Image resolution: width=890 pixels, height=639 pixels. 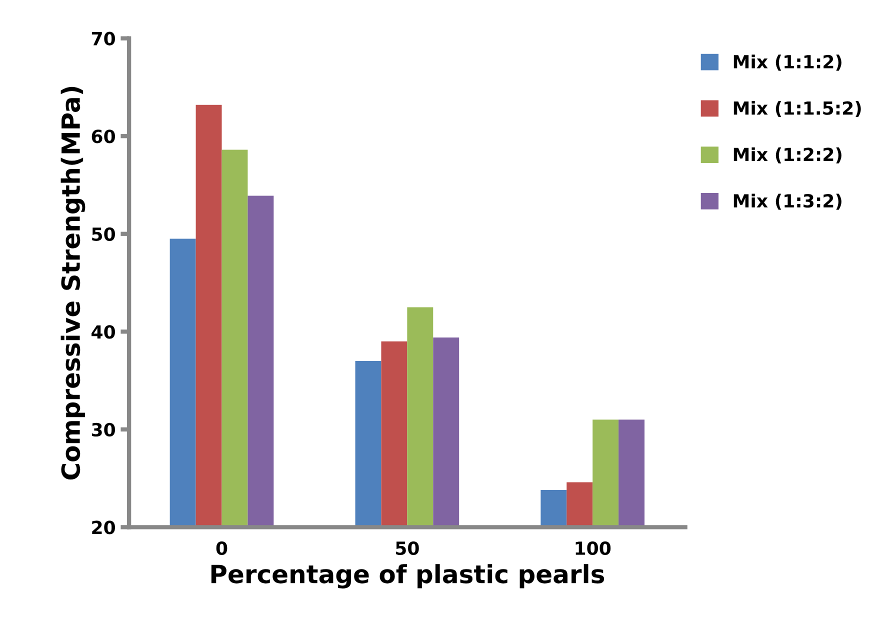 What do you see at coordinates (788, 62) in the screenshot?
I see `legend-label: Mix (1:1:2)` at bounding box center [788, 62].